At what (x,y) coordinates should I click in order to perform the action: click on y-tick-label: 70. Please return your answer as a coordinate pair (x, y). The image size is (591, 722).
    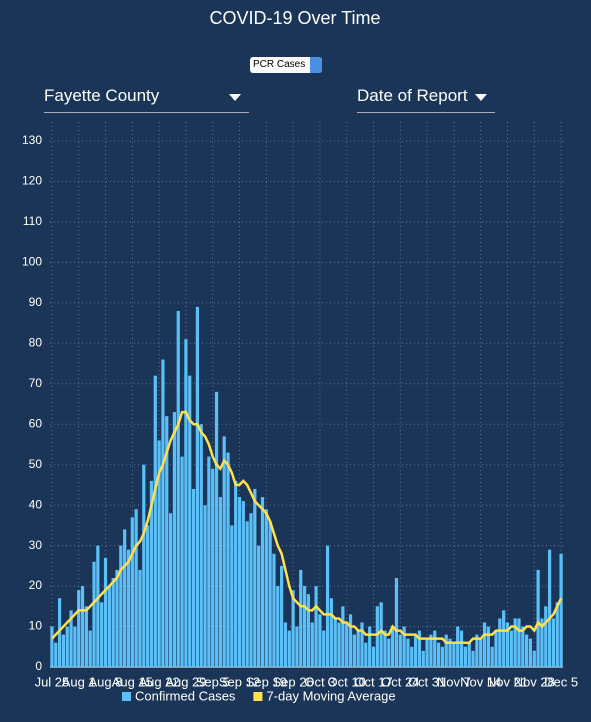
    Looking at the image, I should click on (36, 383).